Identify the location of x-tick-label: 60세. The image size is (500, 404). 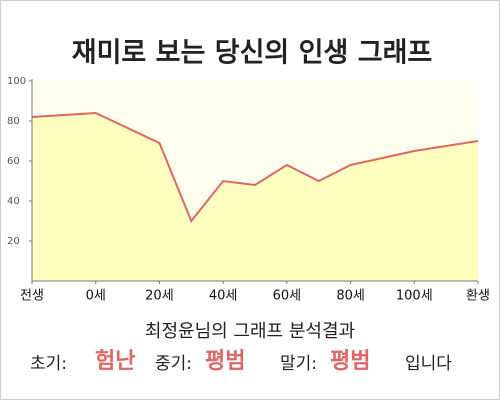
(287, 296).